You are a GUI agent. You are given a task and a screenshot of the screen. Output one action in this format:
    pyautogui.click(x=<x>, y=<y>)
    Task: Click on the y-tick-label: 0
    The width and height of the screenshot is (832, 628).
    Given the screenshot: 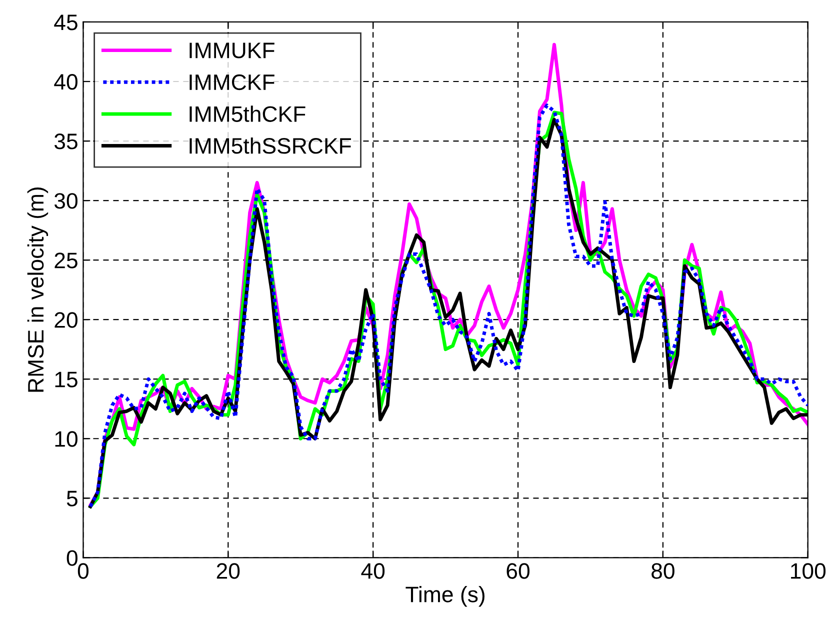 What is the action you would take?
    pyautogui.click(x=72, y=558)
    